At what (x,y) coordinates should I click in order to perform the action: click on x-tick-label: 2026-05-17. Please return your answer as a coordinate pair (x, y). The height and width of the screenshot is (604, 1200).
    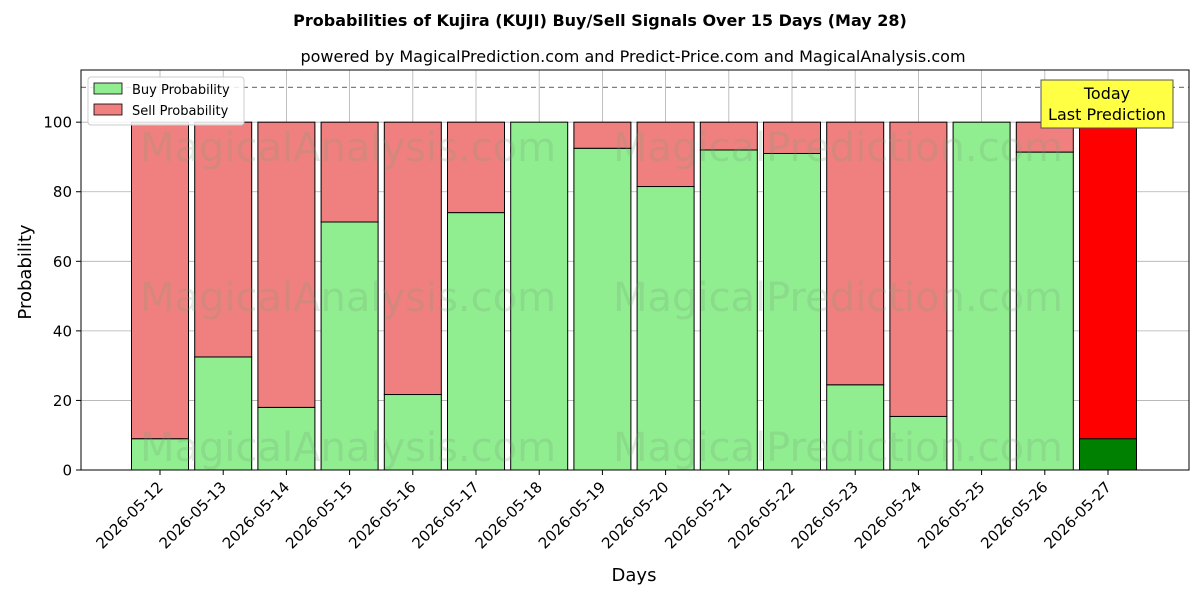
    Looking at the image, I should click on (445, 515).